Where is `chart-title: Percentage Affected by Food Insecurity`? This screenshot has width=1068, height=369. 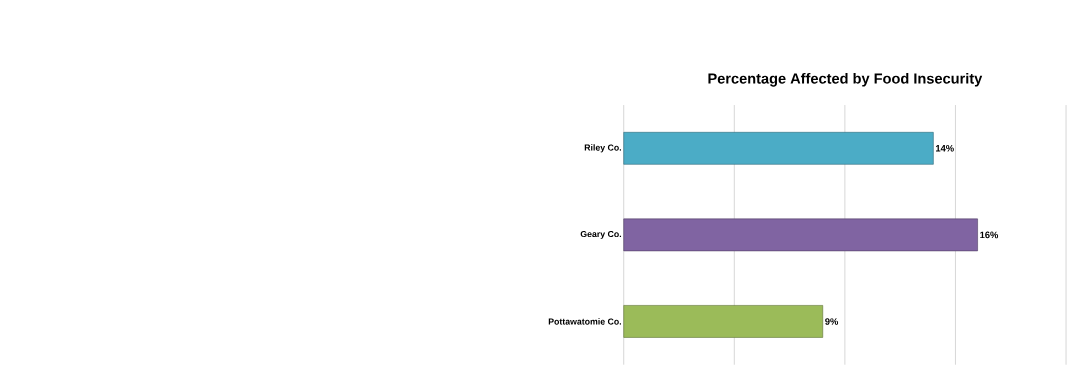
chart-title: Percentage Affected by Food Insecurity is located at coordinates (845, 80).